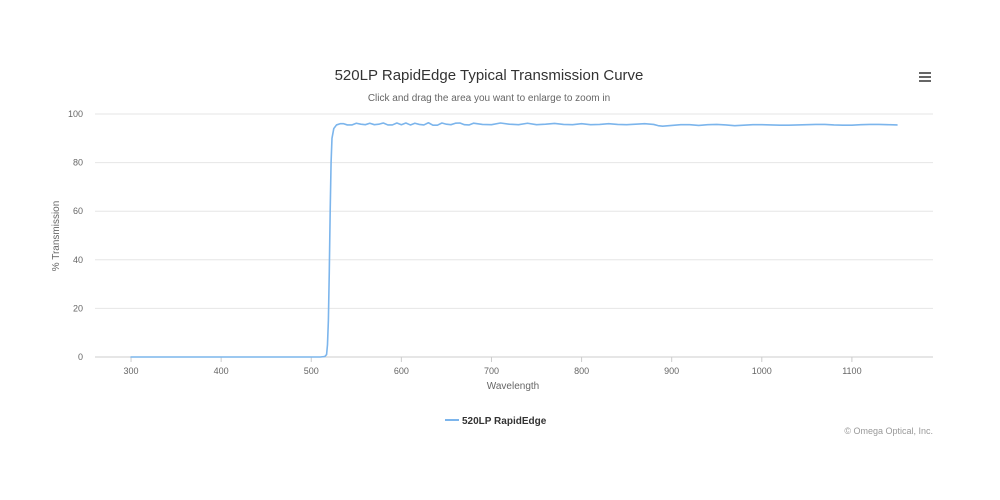 Image resolution: width=1000 pixels, height=500 pixels. Describe the element at coordinates (78, 260) in the screenshot. I see `y-tick-label: 40` at that location.